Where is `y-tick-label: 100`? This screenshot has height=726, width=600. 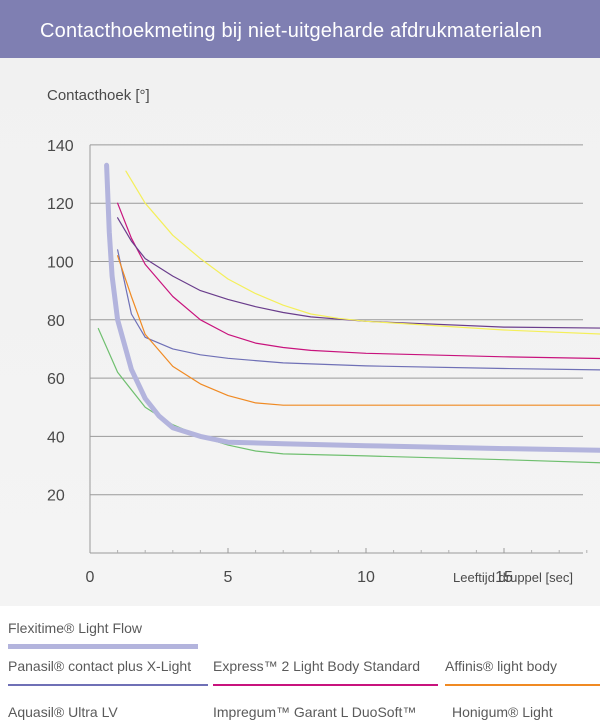 y-tick-label: 100 is located at coordinates (60, 263).